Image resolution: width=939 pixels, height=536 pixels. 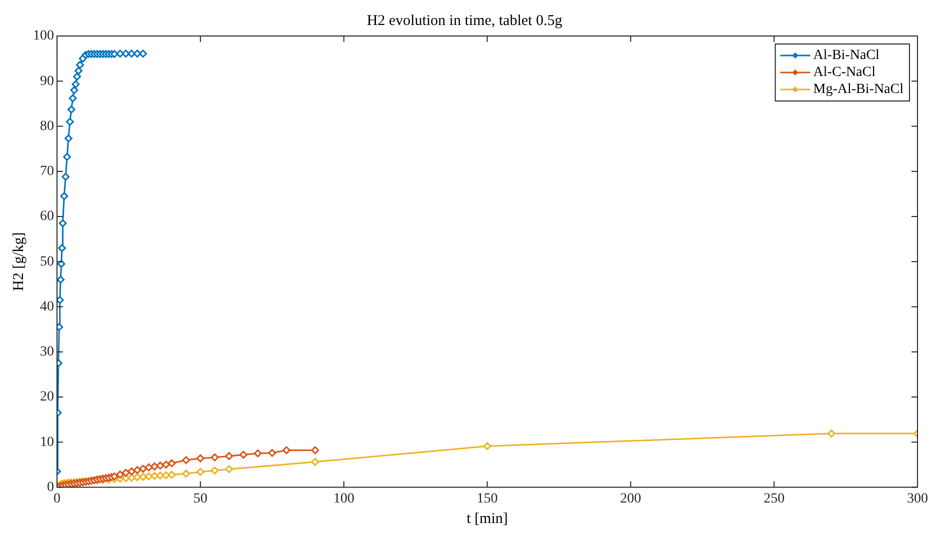 What do you see at coordinates (47, 126) in the screenshot?
I see `y-tick-label: 80` at bounding box center [47, 126].